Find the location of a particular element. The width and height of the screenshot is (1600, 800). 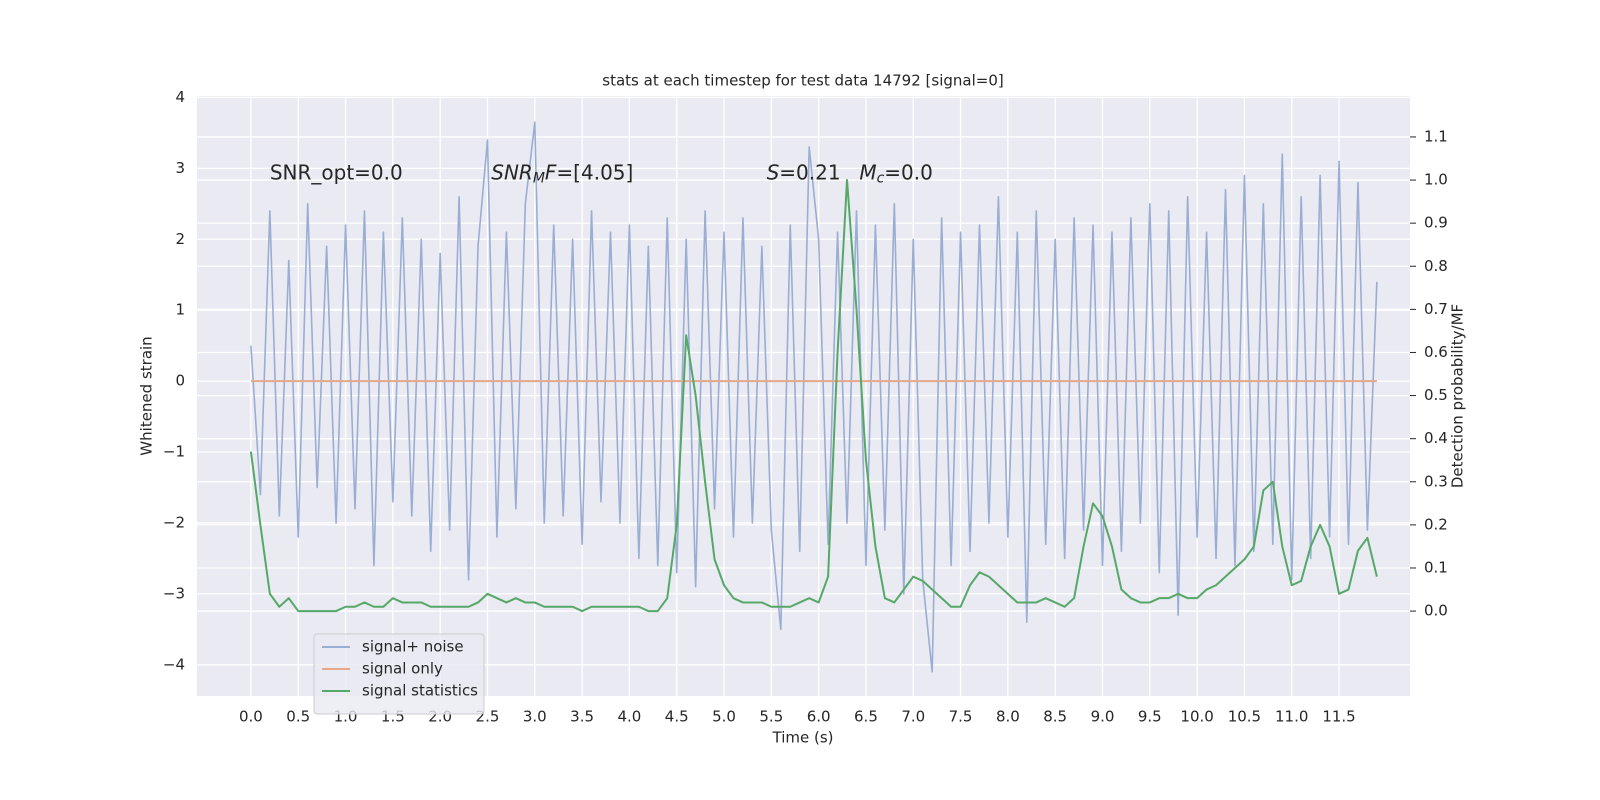

x-tick-label: 10.0 is located at coordinates (1196, 717).